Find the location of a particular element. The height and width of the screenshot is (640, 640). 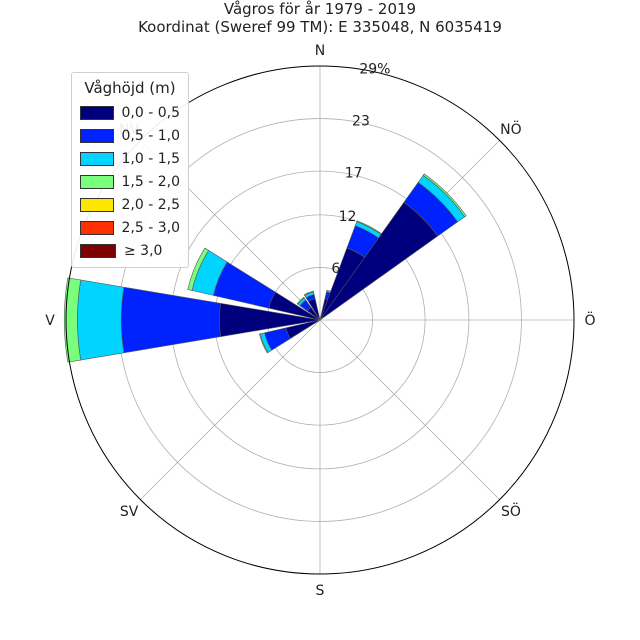

direction-label: Ö is located at coordinates (589, 320).